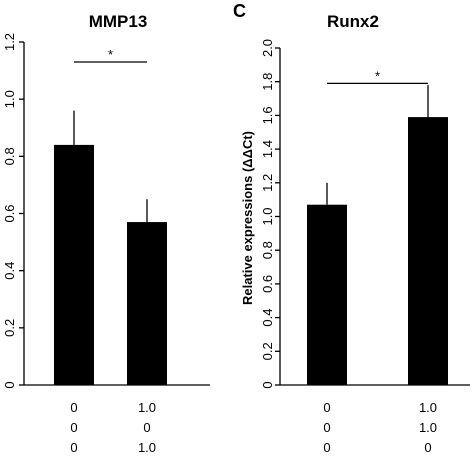  Describe the element at coordinates (110, 247) in the screenshot. I see `bars-mmp13` at that location.